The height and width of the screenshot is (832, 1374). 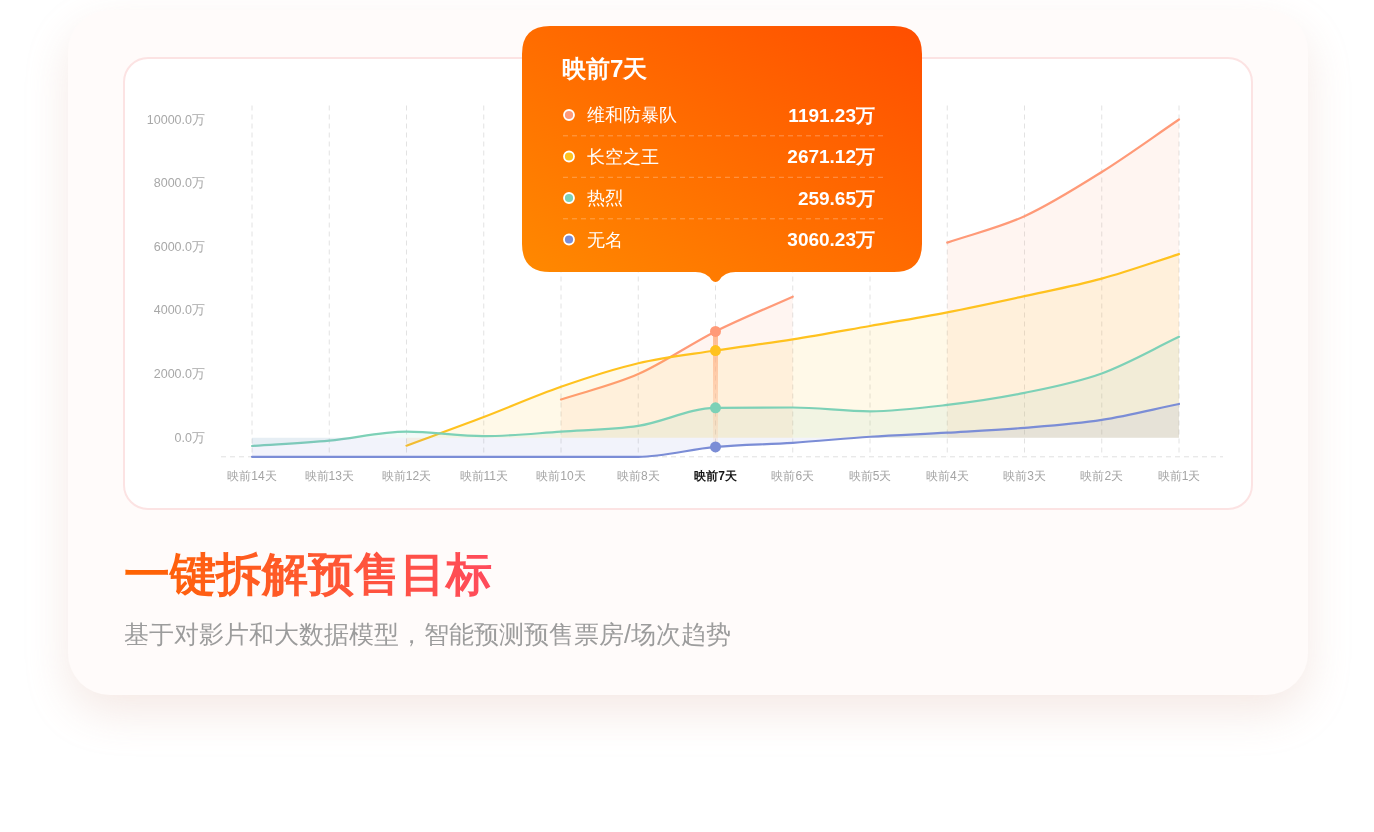 What do you see at coordinates (483, 476) in the screenshot?
I see `x-tick-label: 映前11天` at bounding box center [483, 476].